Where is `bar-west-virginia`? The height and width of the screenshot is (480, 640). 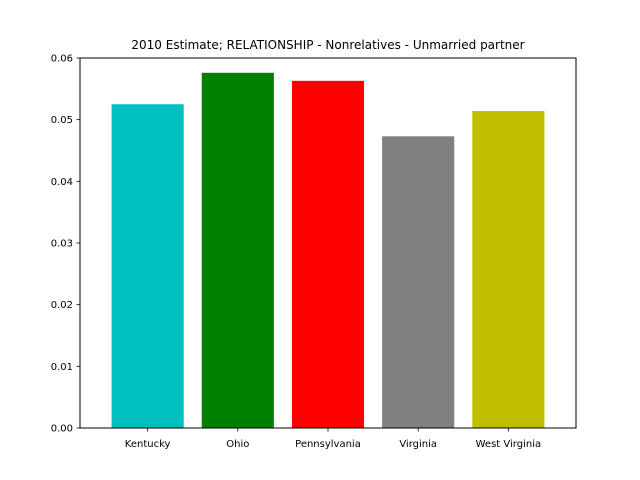
bar-west-virginia is located at coordinates (508, 270).